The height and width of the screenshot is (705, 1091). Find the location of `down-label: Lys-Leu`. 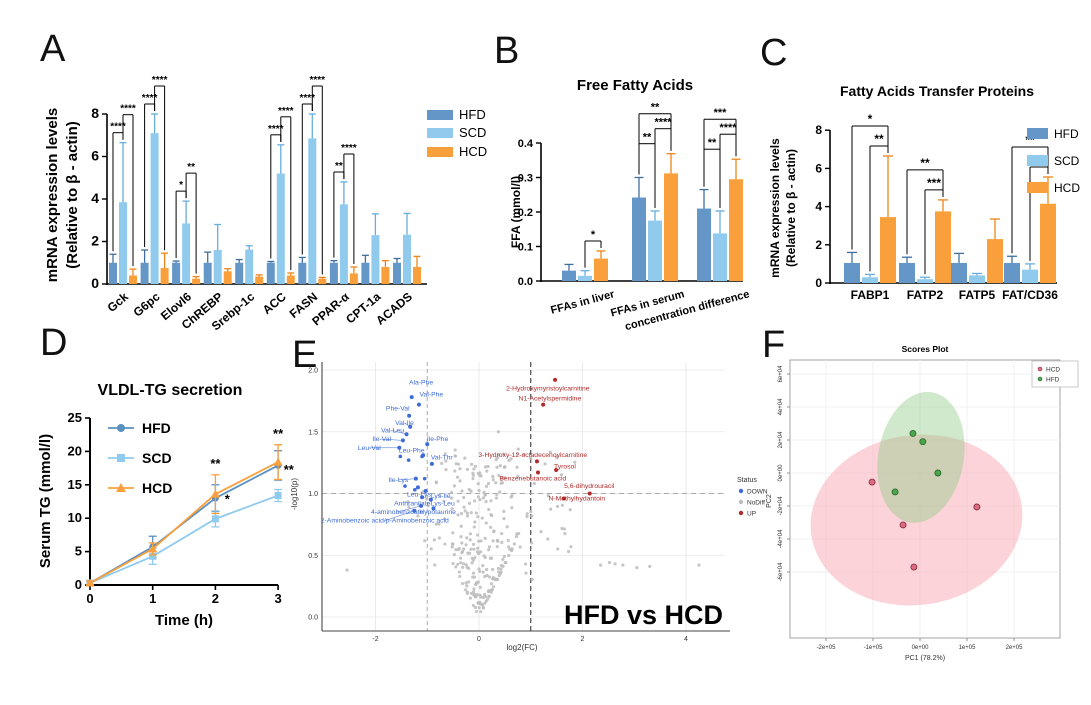

down-label: Lys-Leu is located at coordinates (443, 503).